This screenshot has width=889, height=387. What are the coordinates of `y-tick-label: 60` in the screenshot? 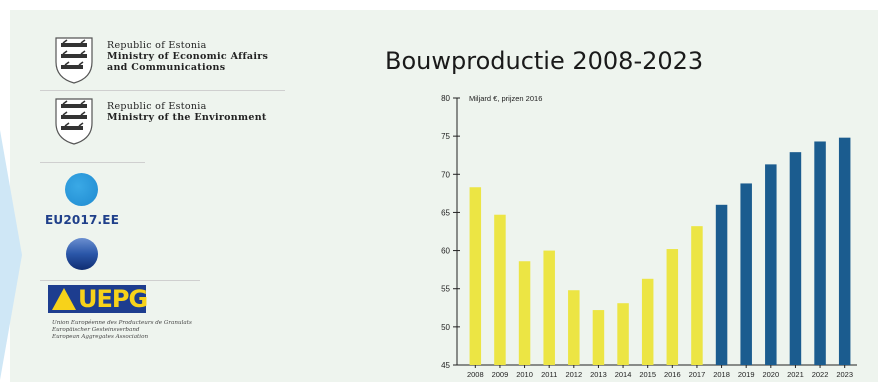 It's located at (445, 251).